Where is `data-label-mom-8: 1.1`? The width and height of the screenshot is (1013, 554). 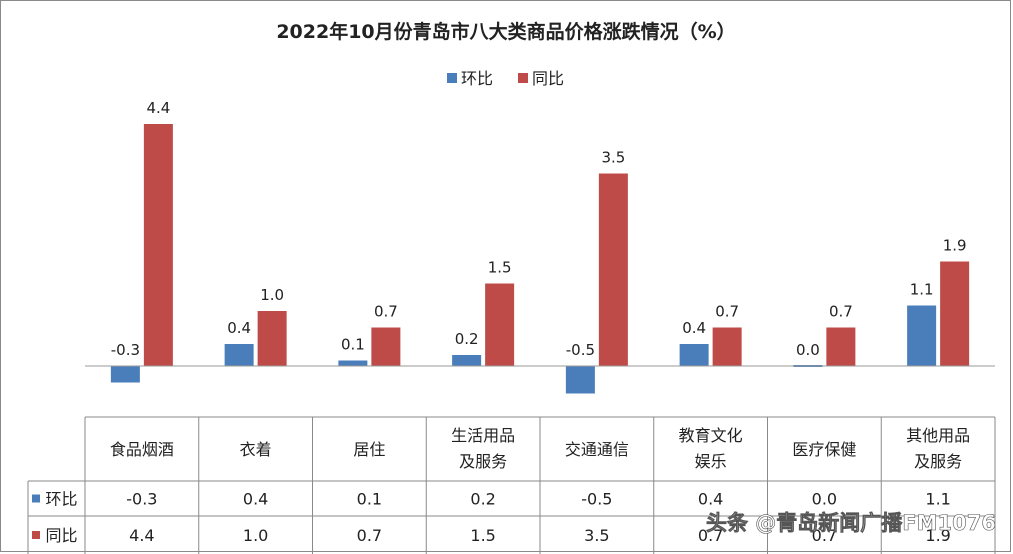
data-label-mom-8: 1.1 is located at coordinates (922, 290).